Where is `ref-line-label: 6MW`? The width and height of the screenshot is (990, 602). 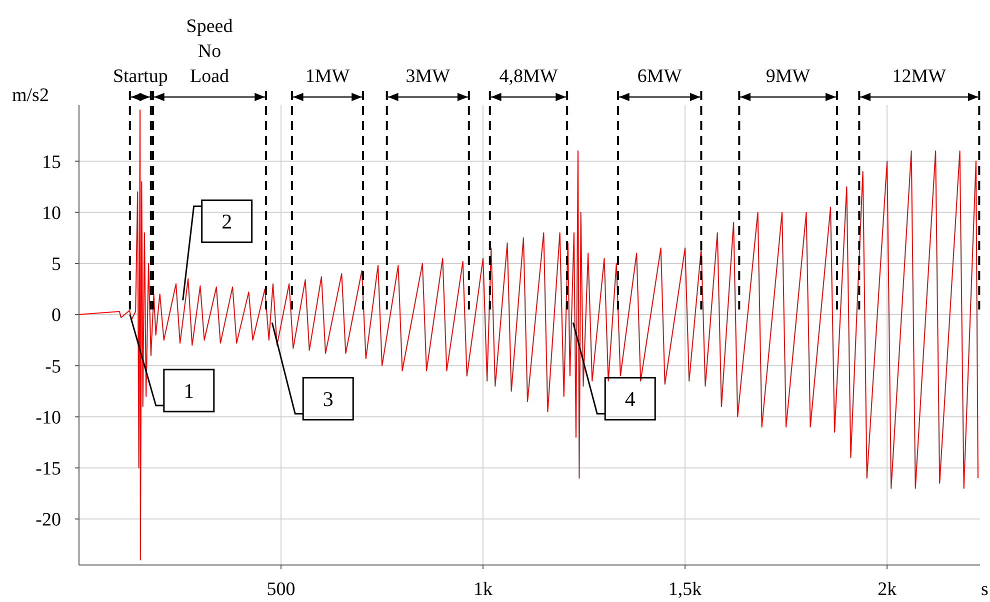
ref-line-label: 6MW is located at coordinates (659, 76).